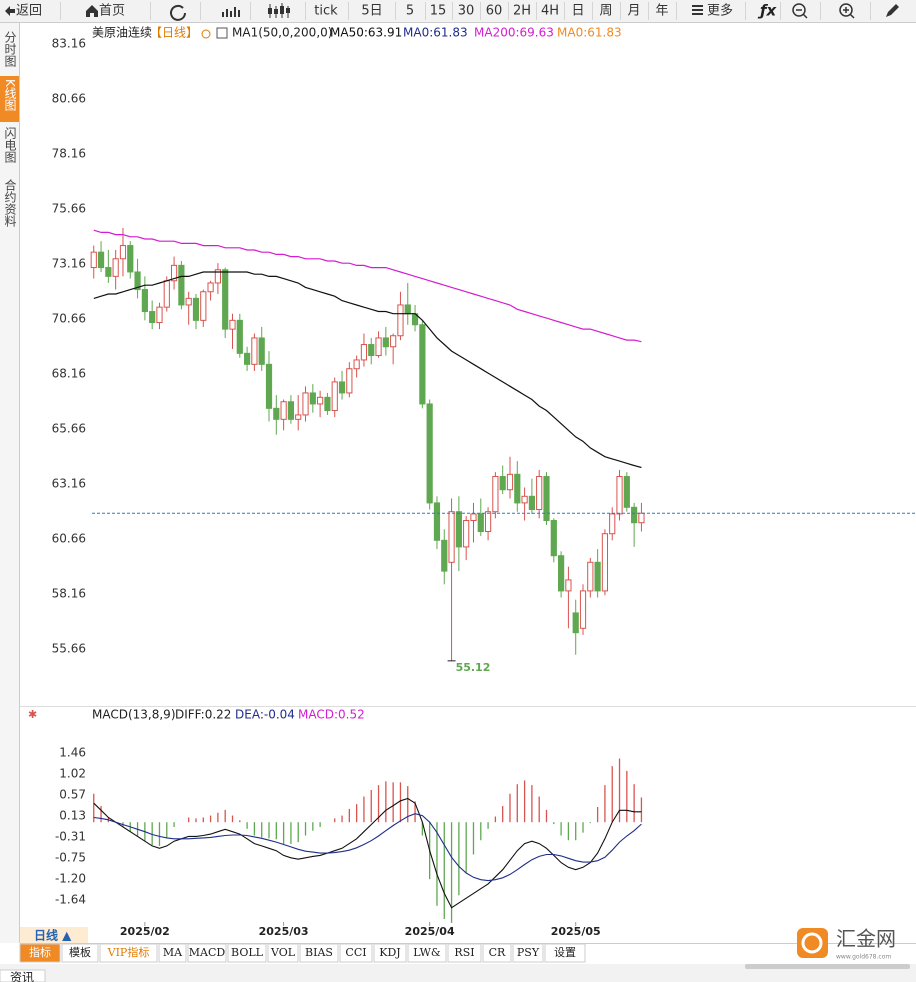  Describe the element at coordinates (32, 714) in the screenshot. I see `macd-setting-icon: ✱` at that location.